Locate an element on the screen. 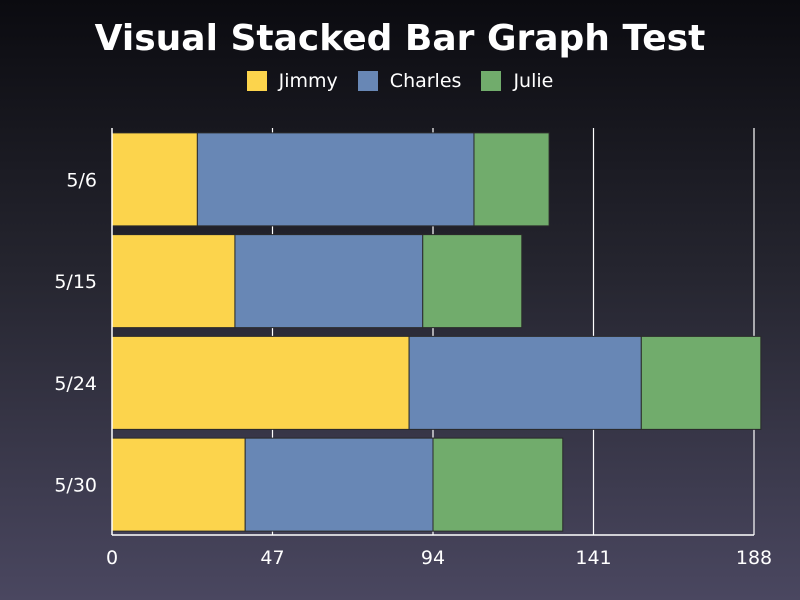 This screenshot has width=800, height=600. x-tick-label-94: 94 is located at coordinates (433, 558).